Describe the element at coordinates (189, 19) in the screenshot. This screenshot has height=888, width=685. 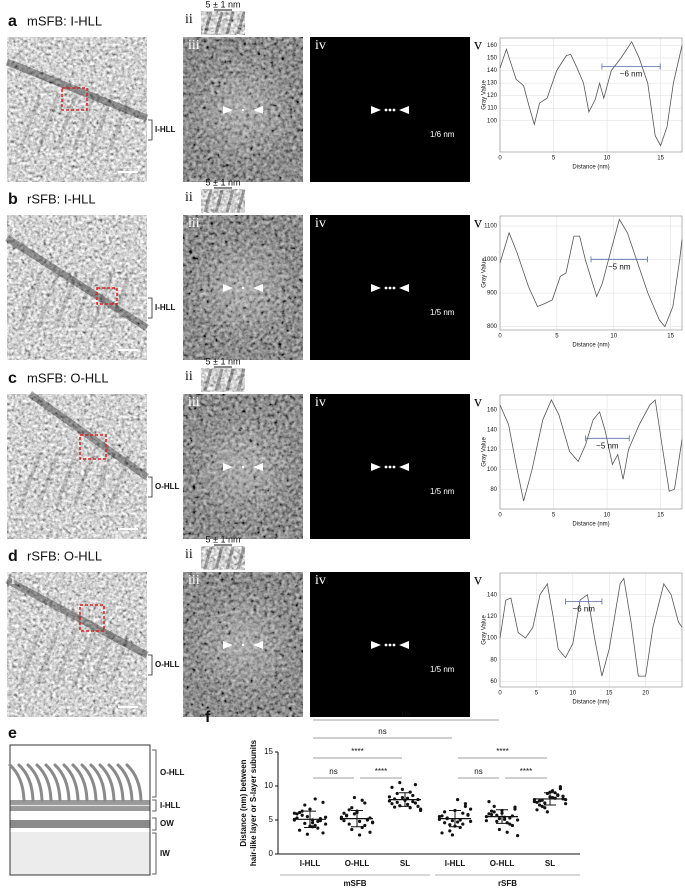
I see `panel-label: ii` at that location.